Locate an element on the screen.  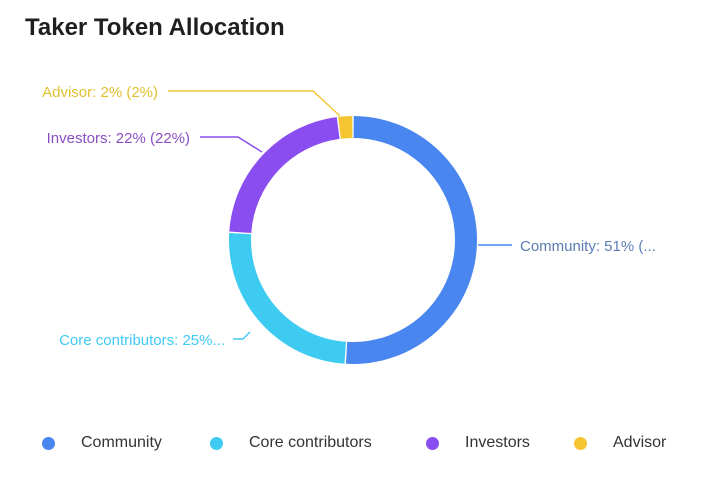
legend-label-core-contributors: Core contributors is located at coordinates (310, 442).